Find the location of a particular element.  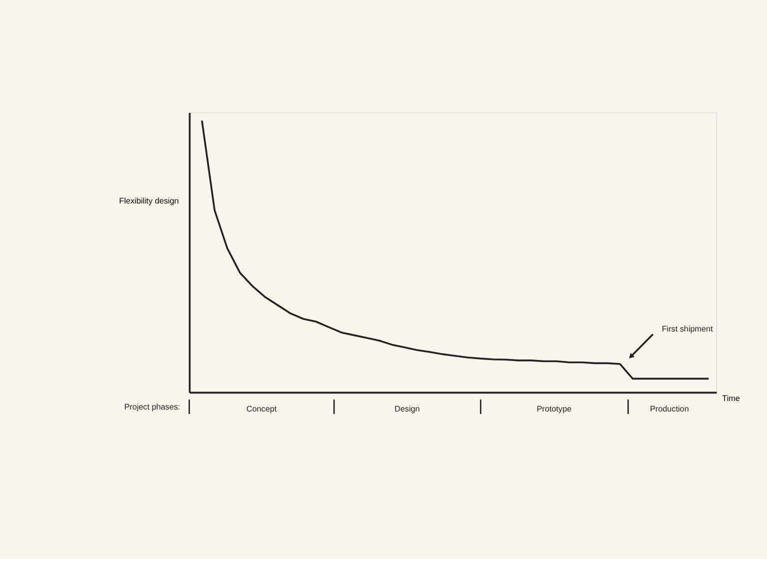

text: Project phases: is located at coordinates (152, 407).